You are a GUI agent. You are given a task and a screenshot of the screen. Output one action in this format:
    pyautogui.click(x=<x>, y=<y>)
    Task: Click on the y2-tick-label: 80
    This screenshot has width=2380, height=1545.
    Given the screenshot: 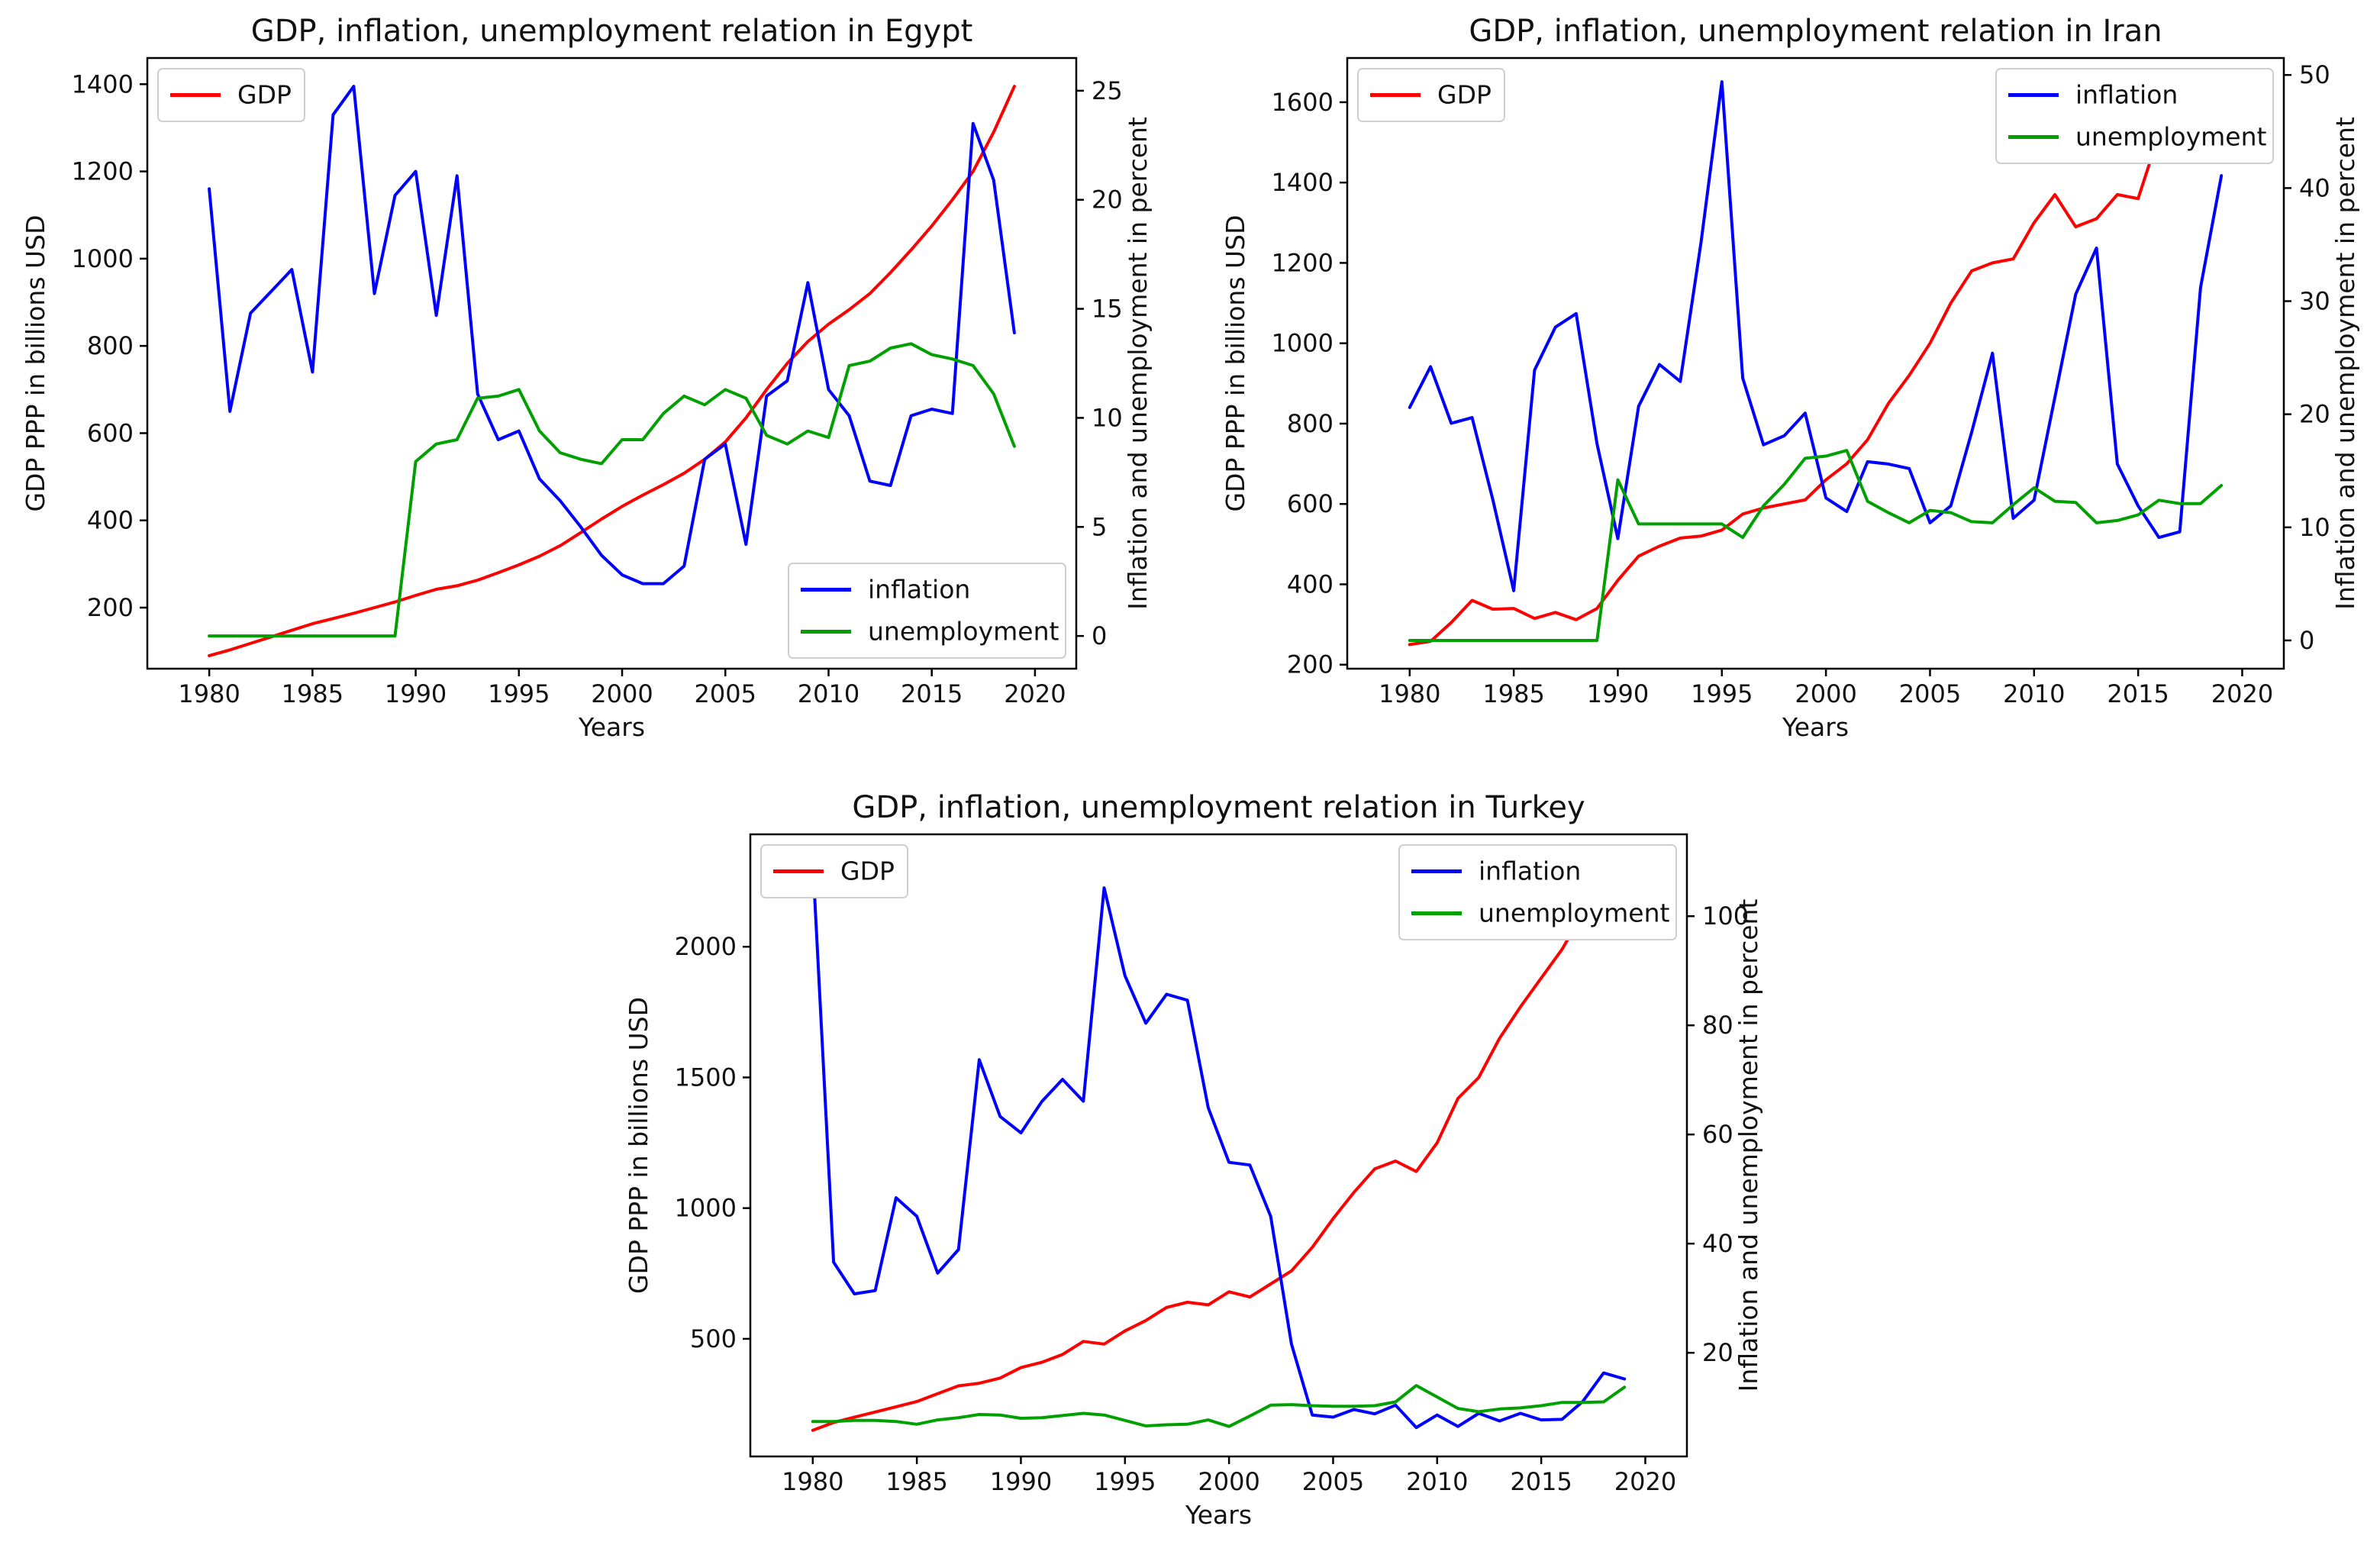 What is the action you would take?
    pyautogui.click(x=1717, y=1025)
    